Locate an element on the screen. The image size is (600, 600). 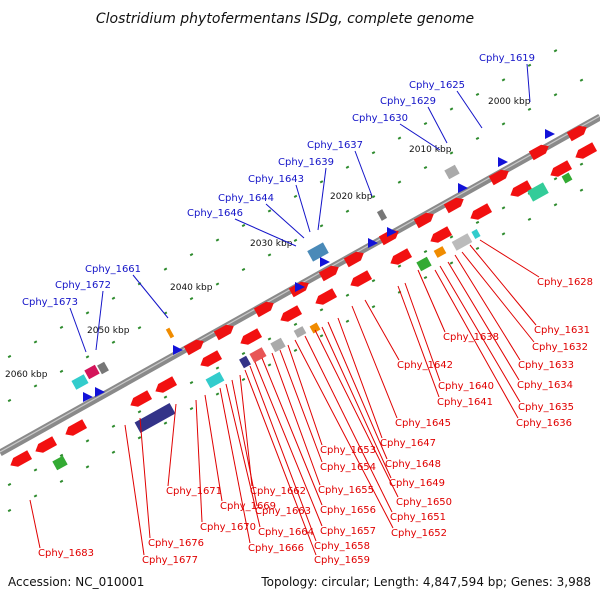
upper-gene-label: Cphy_1673 is located at coordinates (50, 302).